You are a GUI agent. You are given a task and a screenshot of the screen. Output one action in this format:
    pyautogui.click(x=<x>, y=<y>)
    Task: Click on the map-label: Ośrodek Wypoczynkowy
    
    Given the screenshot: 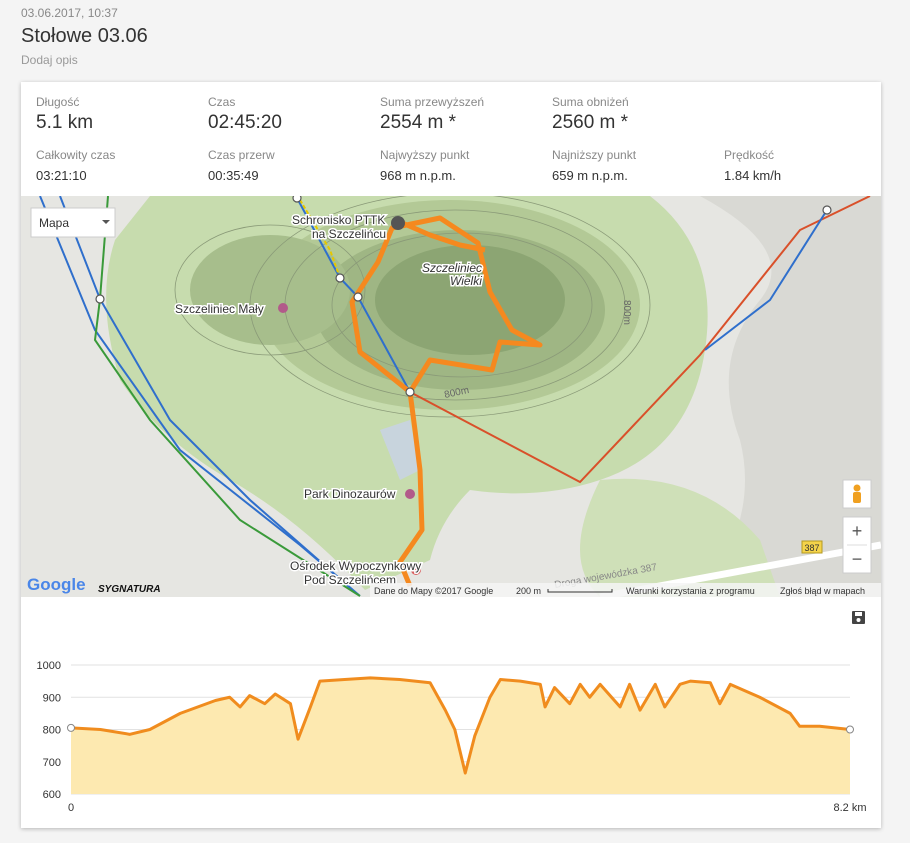 What is the action you would take?
    pyautogui.click(x=355, y=566)
    